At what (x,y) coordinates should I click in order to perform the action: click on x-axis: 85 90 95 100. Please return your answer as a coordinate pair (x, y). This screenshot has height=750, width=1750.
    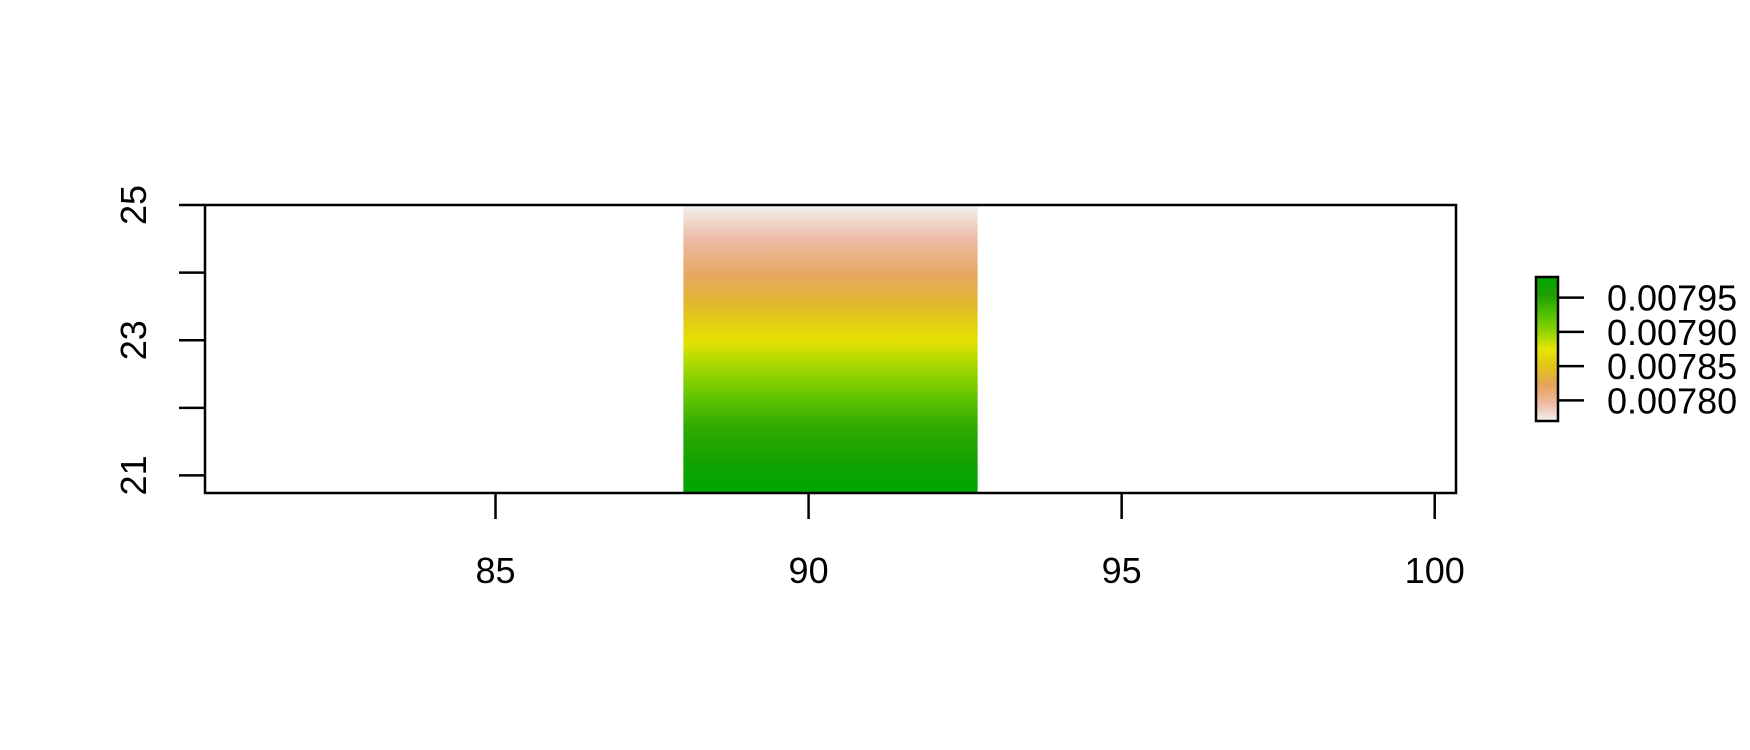
    Looking at the image, I should click on (970, 542).